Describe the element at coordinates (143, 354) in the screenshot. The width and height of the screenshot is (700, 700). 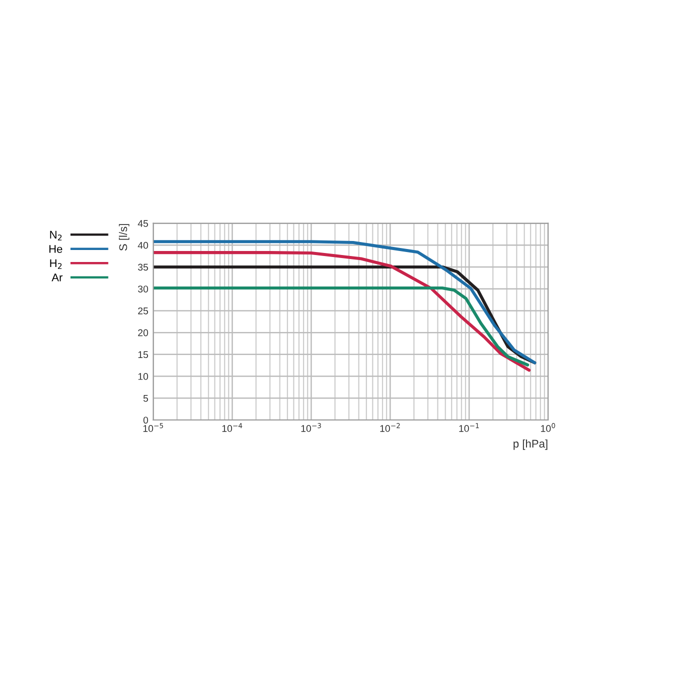
I see `y-tick-label: 15` at that location.